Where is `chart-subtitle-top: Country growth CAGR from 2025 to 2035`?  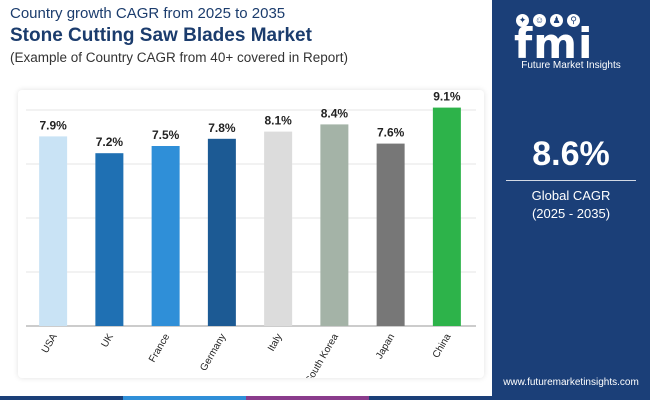 chart-subtitle-top: Country growth CAGR from 2025 to 2035 is located at coordinates (148, 13).